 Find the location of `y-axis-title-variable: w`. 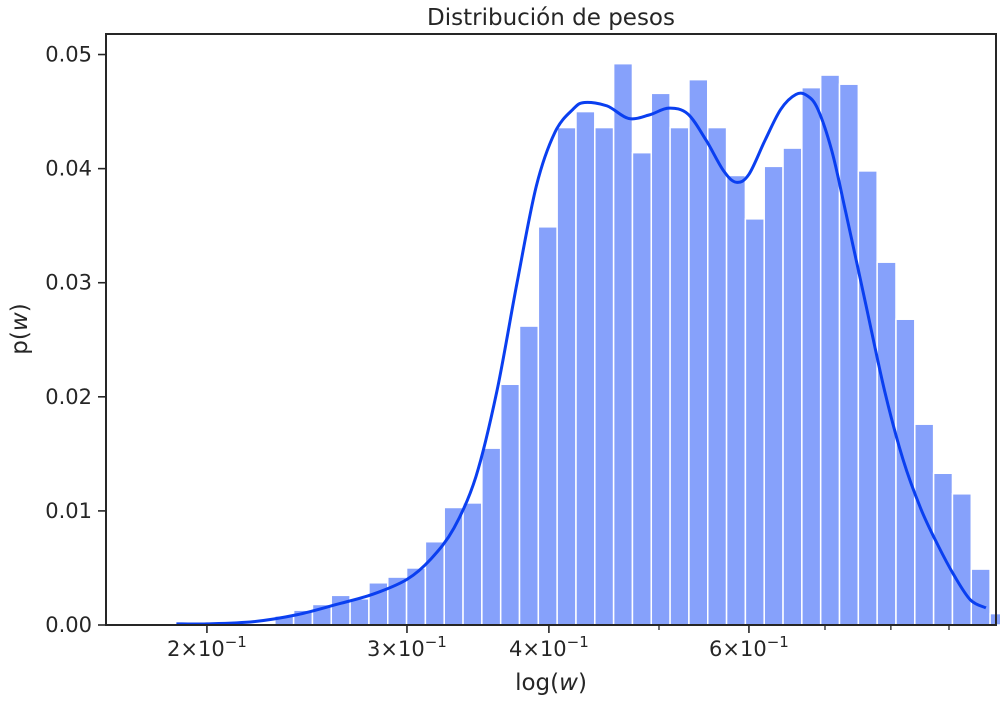

y-axis-title-variable: w is located at coordinates (20, 321).